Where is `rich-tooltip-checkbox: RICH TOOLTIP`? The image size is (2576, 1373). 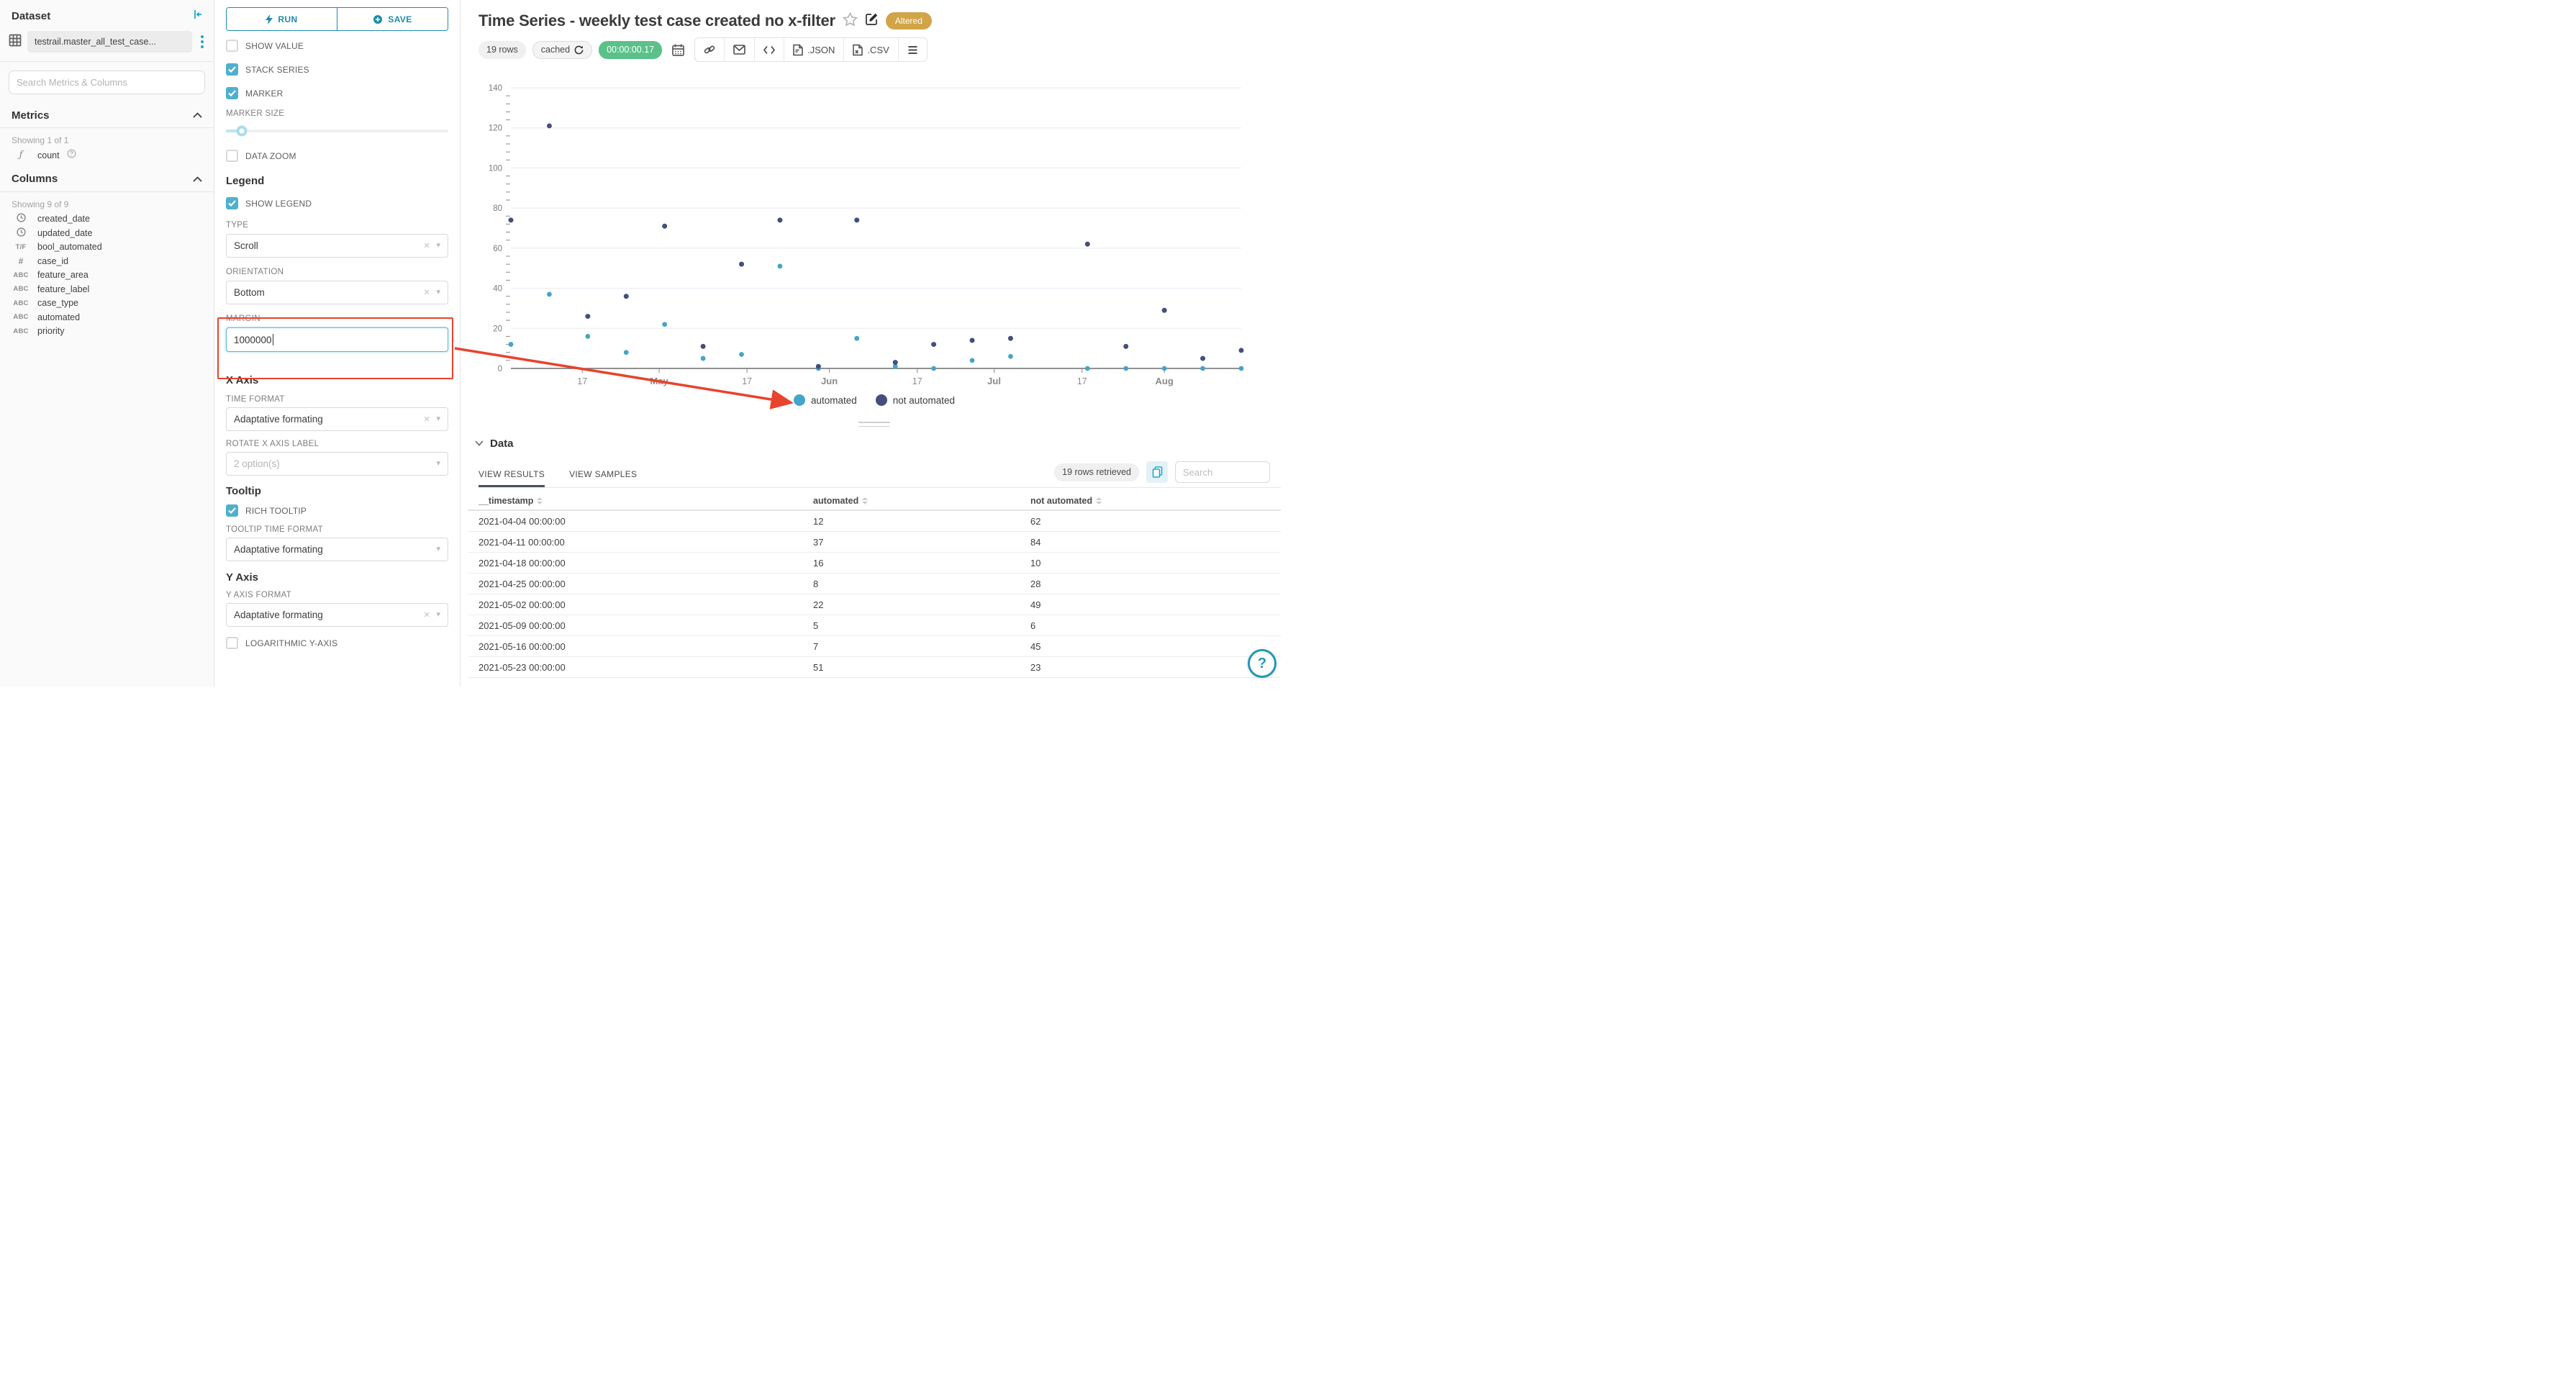 rich-tooltip-checkbox: RICH TOOLTIP is located at coordinates (337, 510).